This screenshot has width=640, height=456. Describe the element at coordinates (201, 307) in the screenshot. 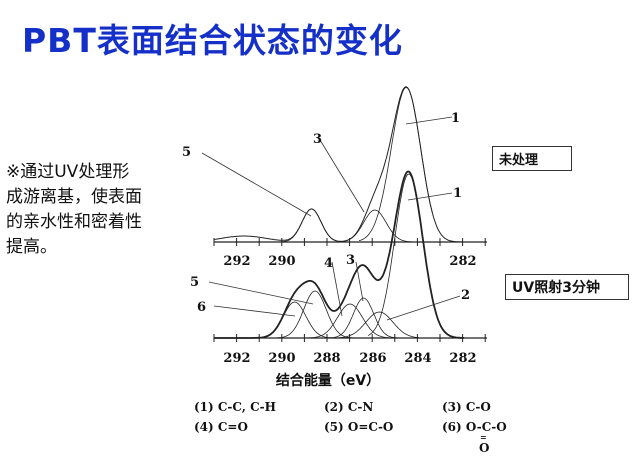

I see `peak-label: 6` at that location.